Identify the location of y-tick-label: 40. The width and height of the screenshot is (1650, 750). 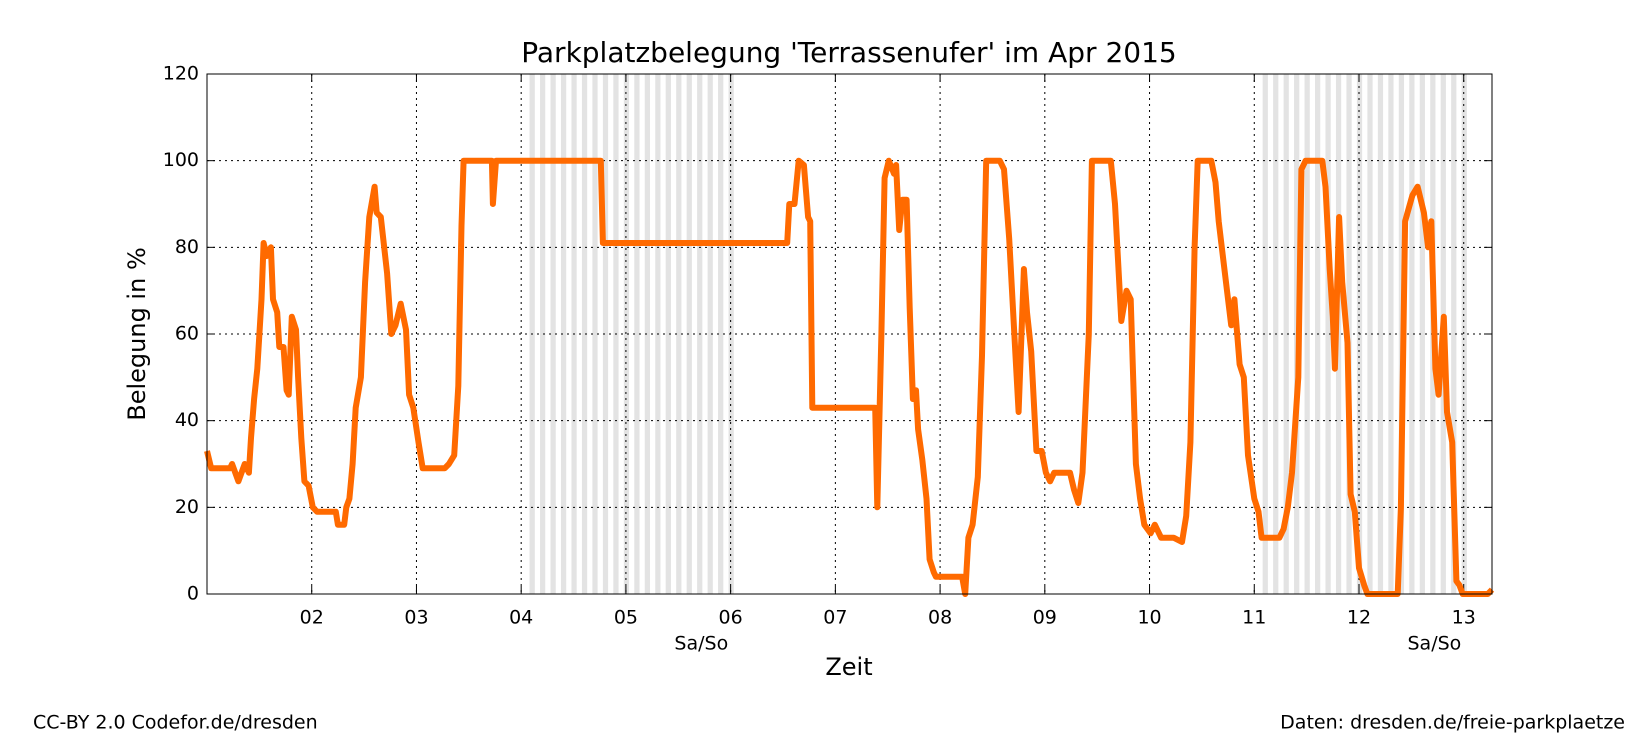
(187, 420).